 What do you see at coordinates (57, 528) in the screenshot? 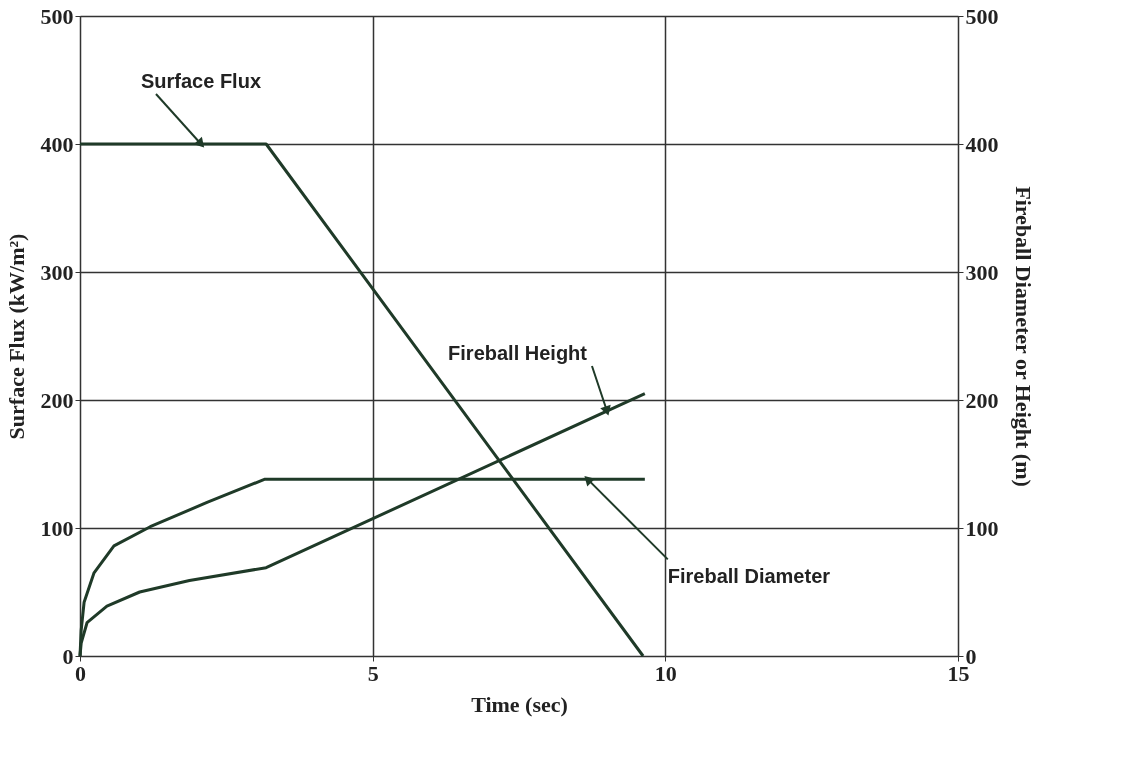
I see `y-tick-label: 100` at bounding box center [57, 528].